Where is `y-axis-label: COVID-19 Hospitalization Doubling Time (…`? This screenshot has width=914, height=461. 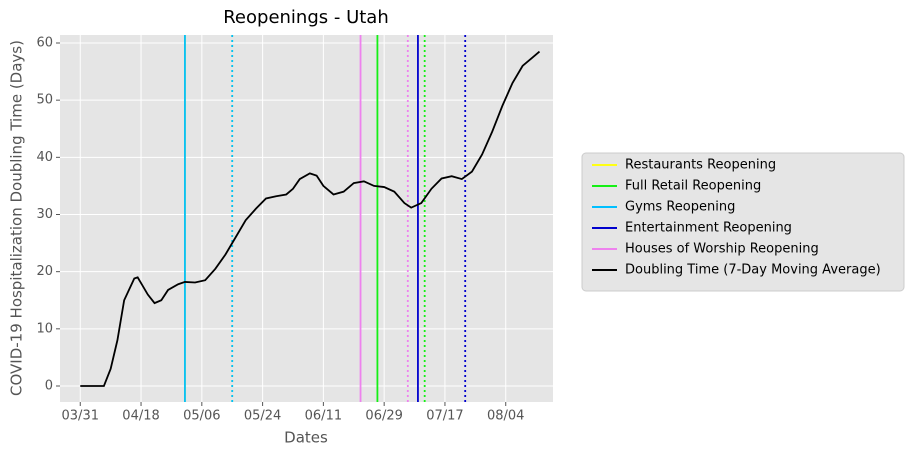
y-axis-label: COVID-19 Hospitalization Doubling Time (… is located at coordinates (17, 218).